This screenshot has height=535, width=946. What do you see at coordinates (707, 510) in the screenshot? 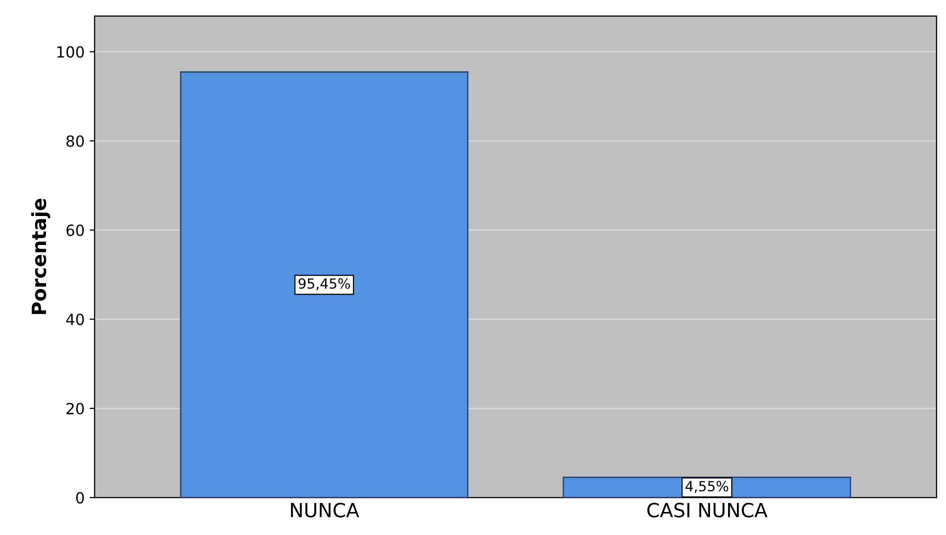
I see `x-tick-label: CASI NUNCA` at bounding box center [707, 510].